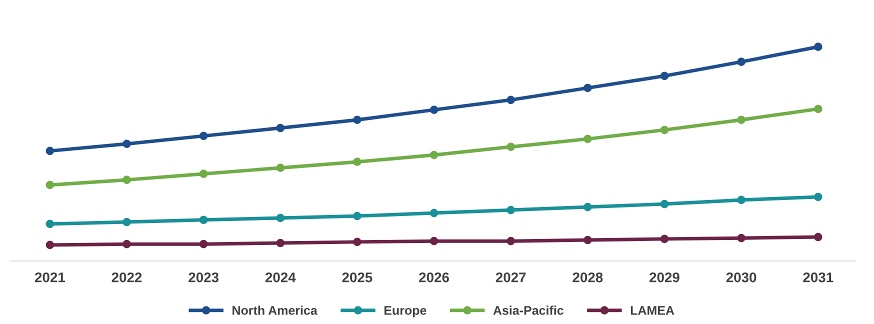 Image resolution: width=874 pixels, height=324 pixels. Describe the element at coordinates (741, 277) in the screenshot. I see `x-tick-label: 2030` at that location.